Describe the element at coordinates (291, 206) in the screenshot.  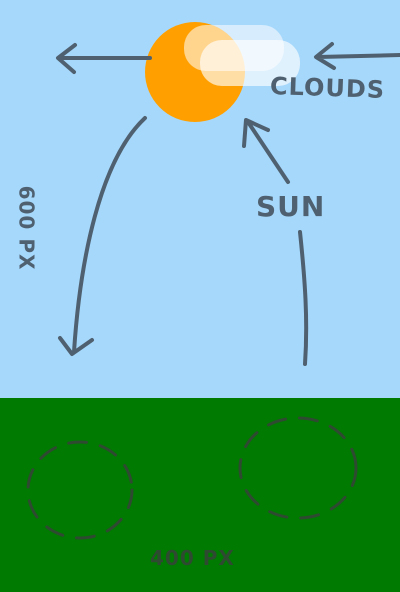
I see `sun-label: SUN` at that location.